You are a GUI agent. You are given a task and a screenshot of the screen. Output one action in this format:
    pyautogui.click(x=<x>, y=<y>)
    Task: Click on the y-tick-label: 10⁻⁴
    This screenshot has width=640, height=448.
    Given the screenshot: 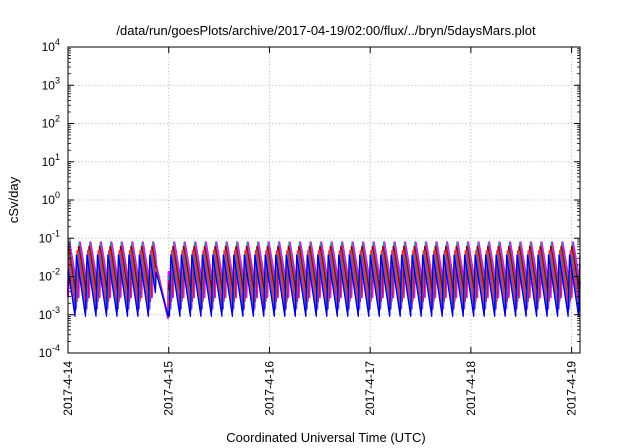 What is the action you would take?
    pyautogui.click(x=49, y=351)
    